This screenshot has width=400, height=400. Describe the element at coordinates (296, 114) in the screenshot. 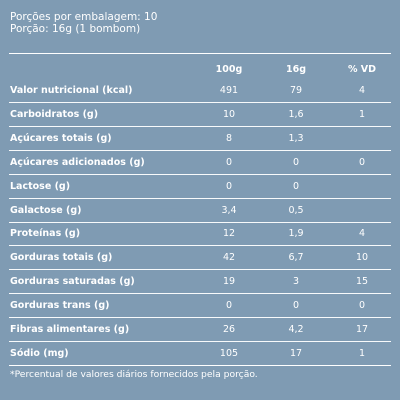

I see `value-per-portion: 1,6` at that location.